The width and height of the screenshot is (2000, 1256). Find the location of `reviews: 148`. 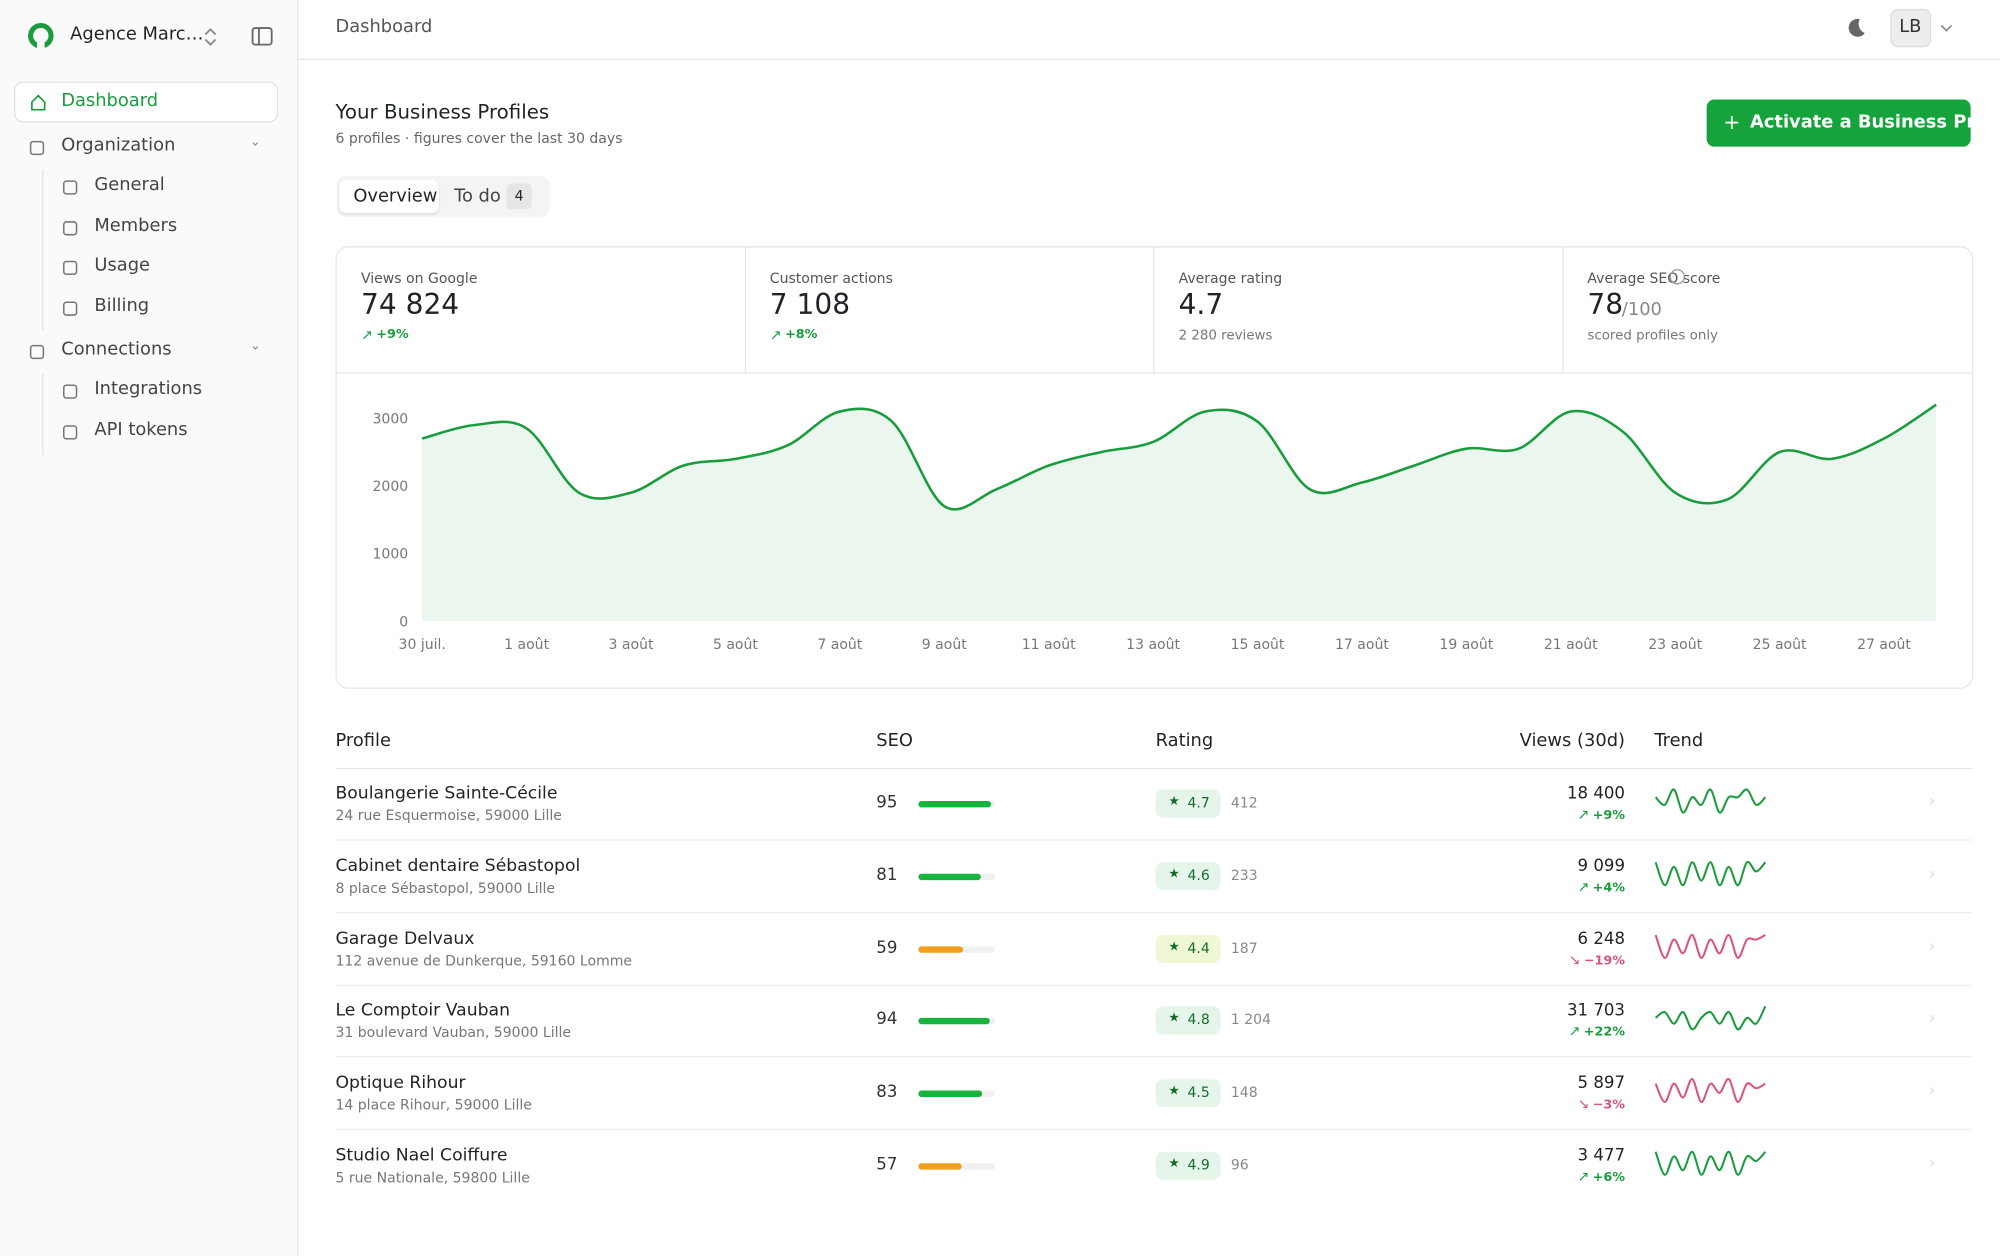

reviews: 148 is located at coordinates (1244, 1093).